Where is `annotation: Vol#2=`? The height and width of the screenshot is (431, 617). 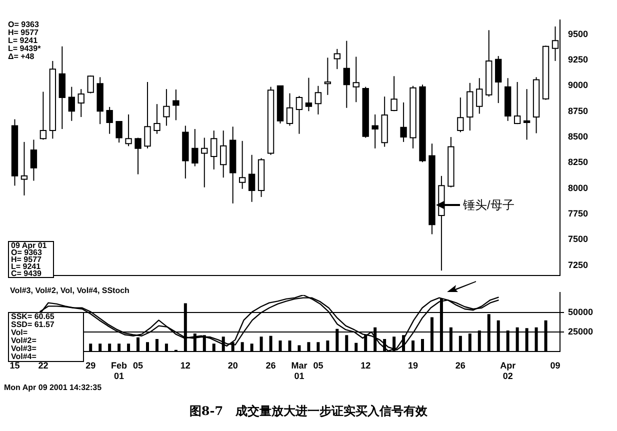 annotation: Vol#2= is located at coordinates (24, 340).